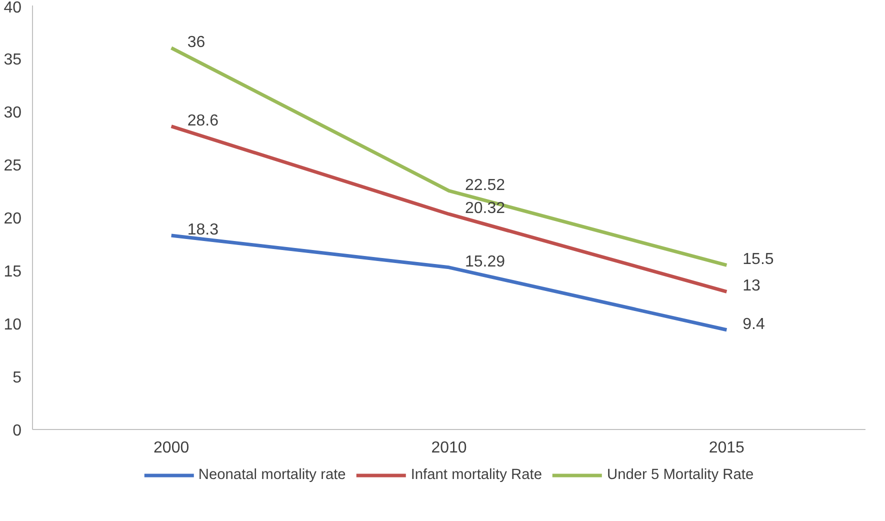 The width and height of the screenshot is (885, 521). I want to click on data-label: 28.6, so click(203, 121).